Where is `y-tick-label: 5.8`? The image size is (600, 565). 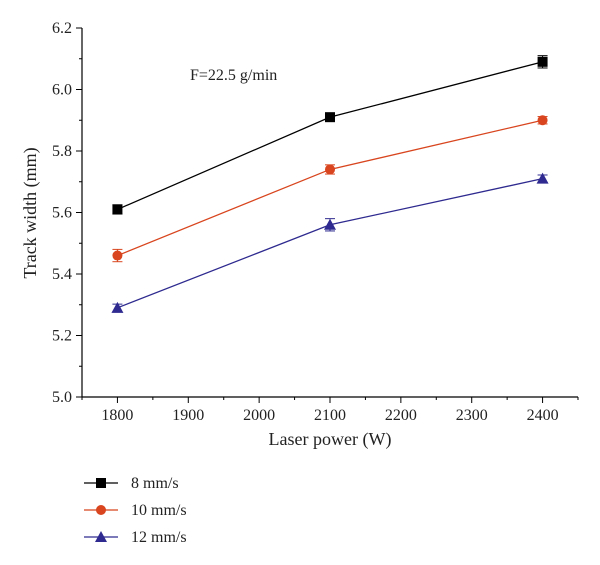
y-tick-label: 5.8 is located at coordinates (62, 151).